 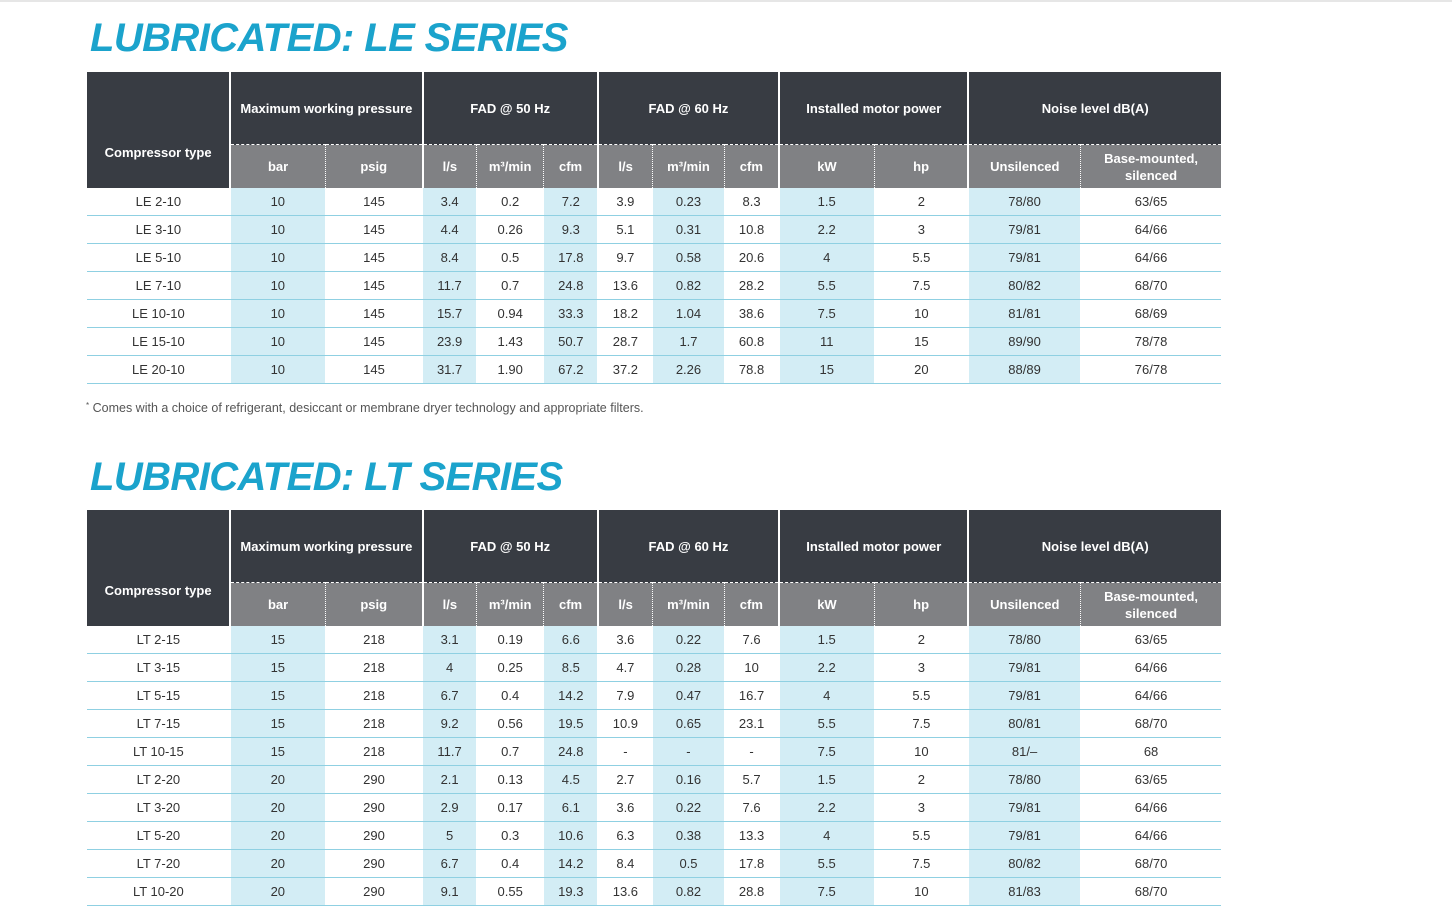 What do you see at coordinates (726, 1) in the screenshot?
I see `top-divider` at bounding box center [726, 1].